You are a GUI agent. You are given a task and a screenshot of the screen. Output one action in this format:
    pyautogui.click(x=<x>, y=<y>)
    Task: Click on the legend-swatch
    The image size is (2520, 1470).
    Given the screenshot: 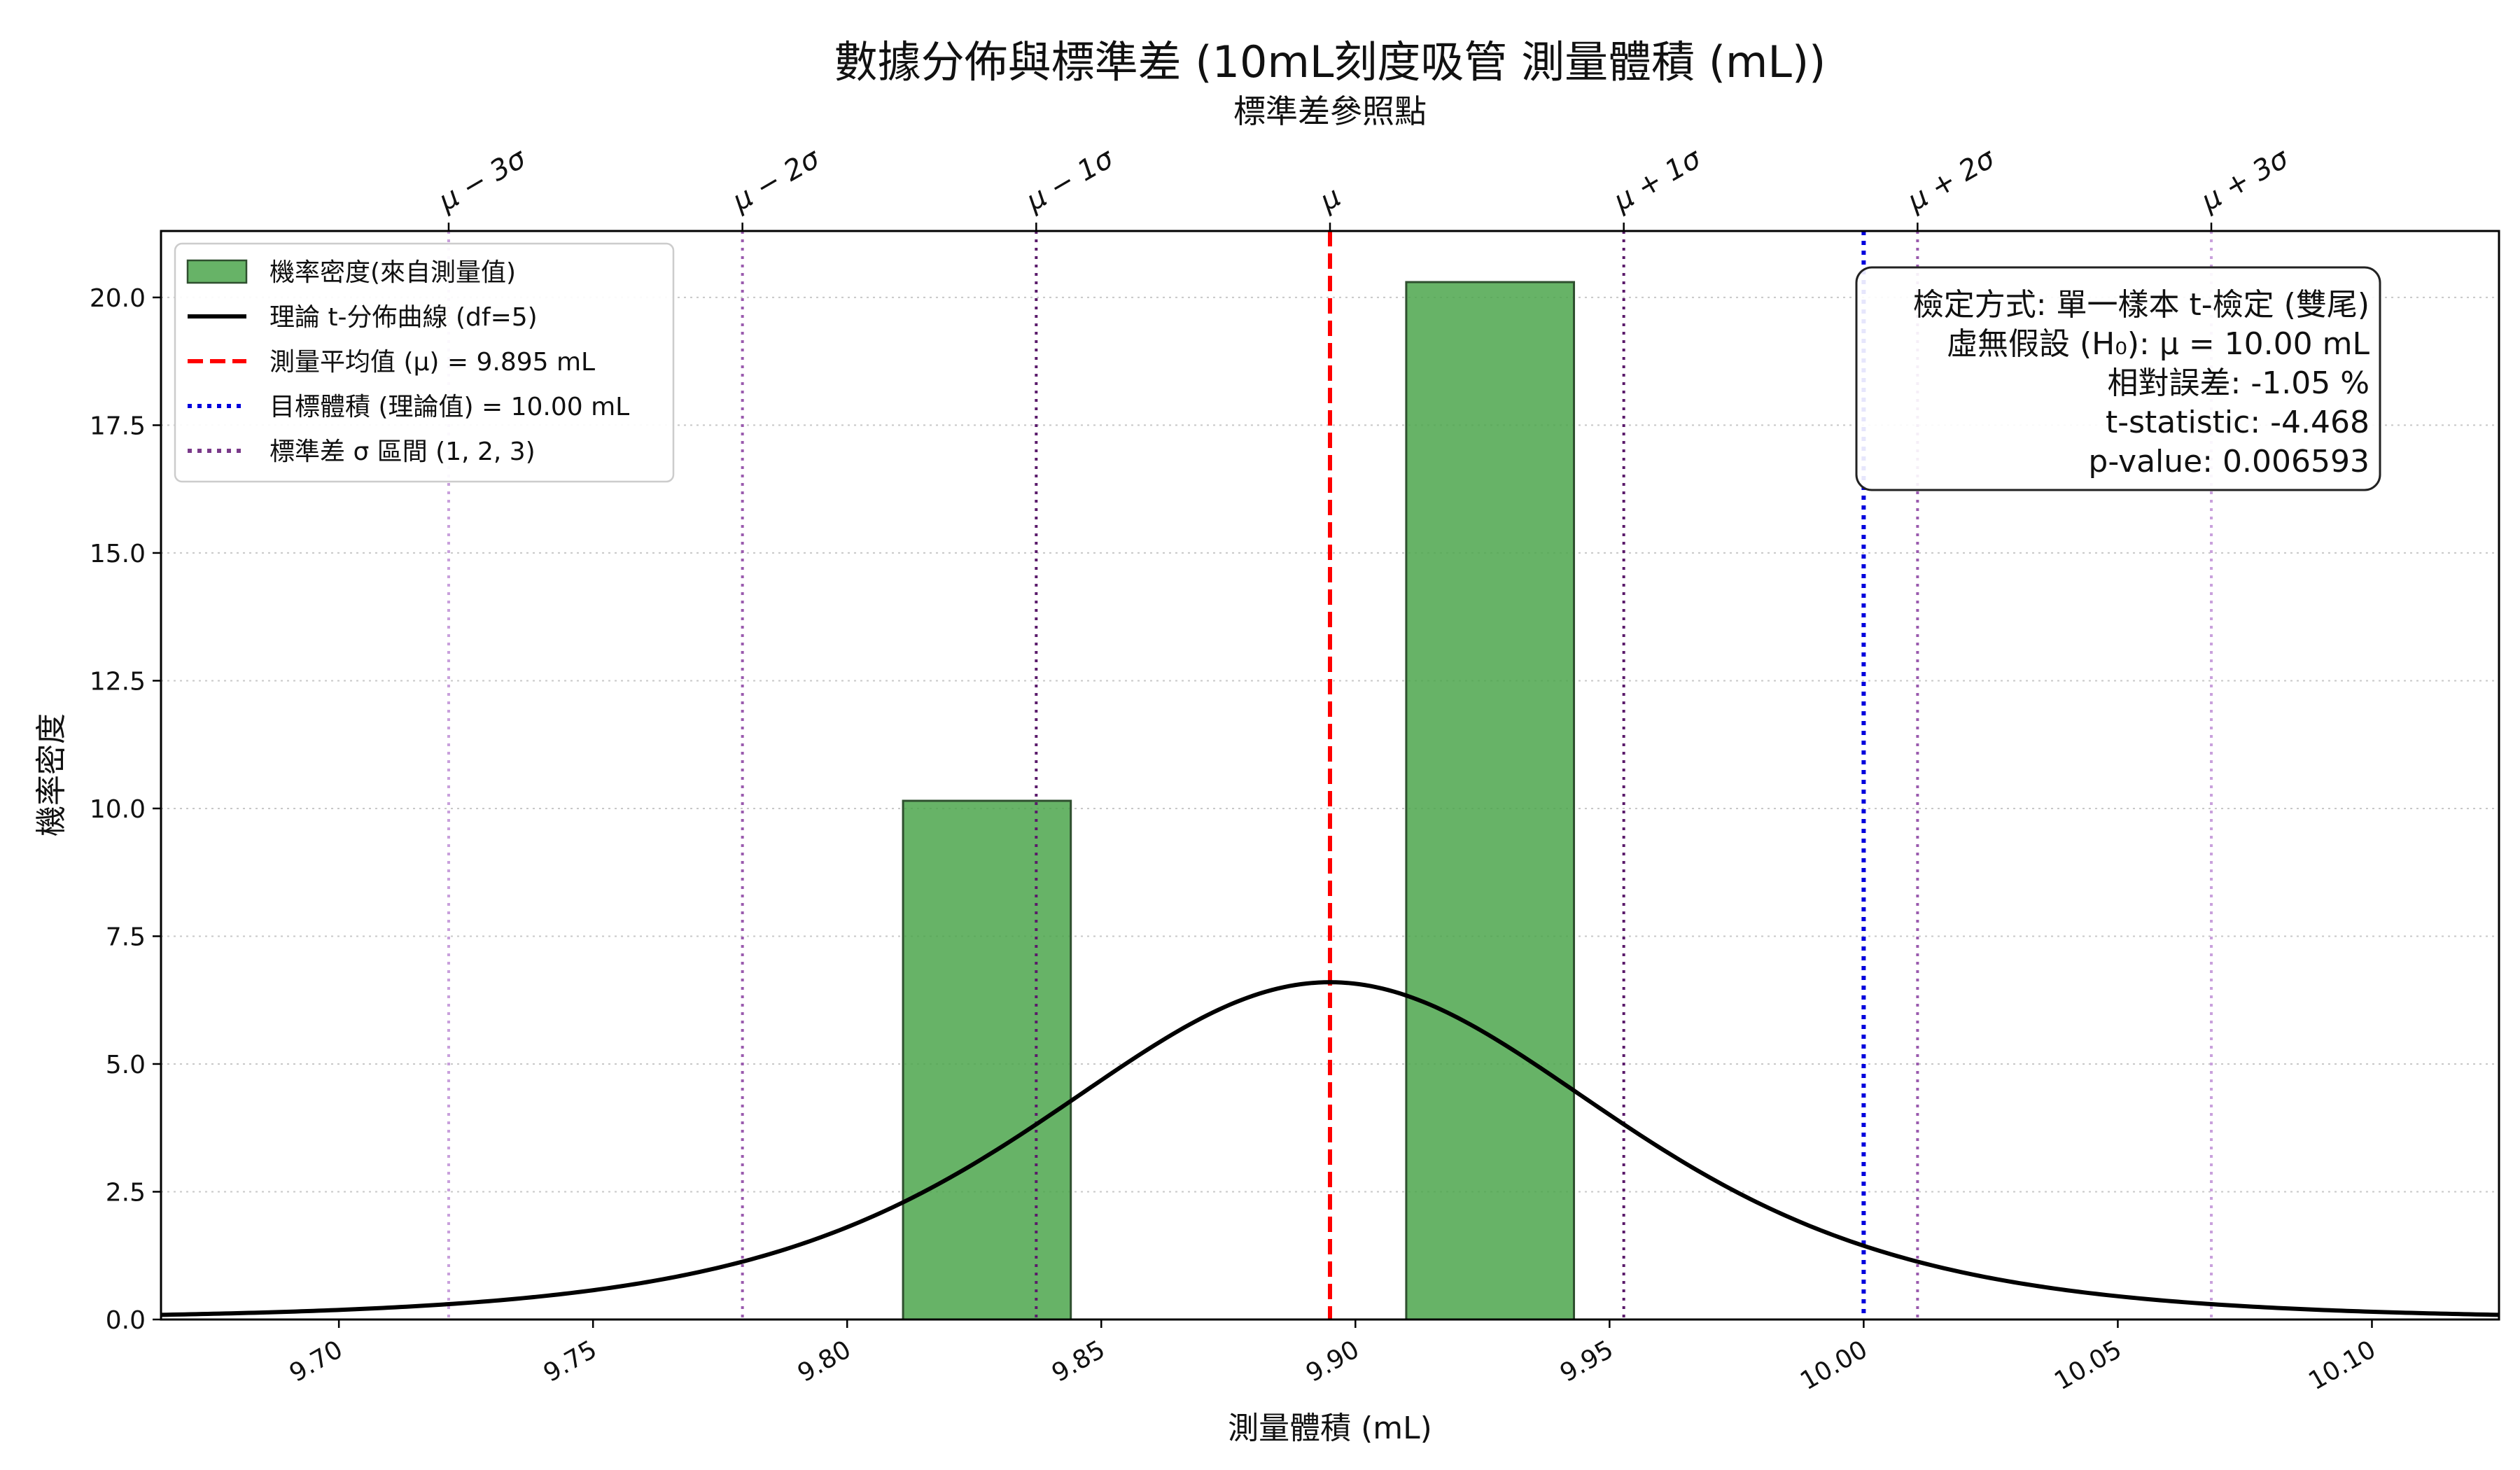 What is the action you would take?
    pyautogui.click(x=217, y=271)
    